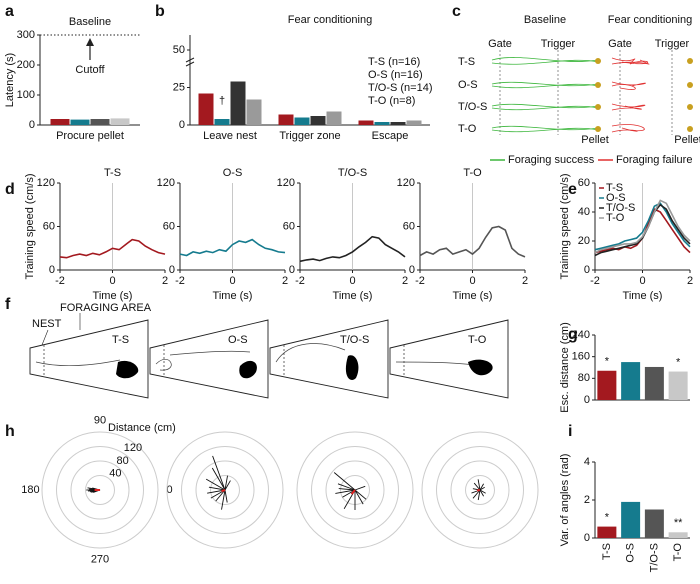 The width and height of the screenshot is (700, 584). What do you see at coordinates (160, 11) in the screenshot?
I see `panel-letter: b` at bounding box center [160, 11].